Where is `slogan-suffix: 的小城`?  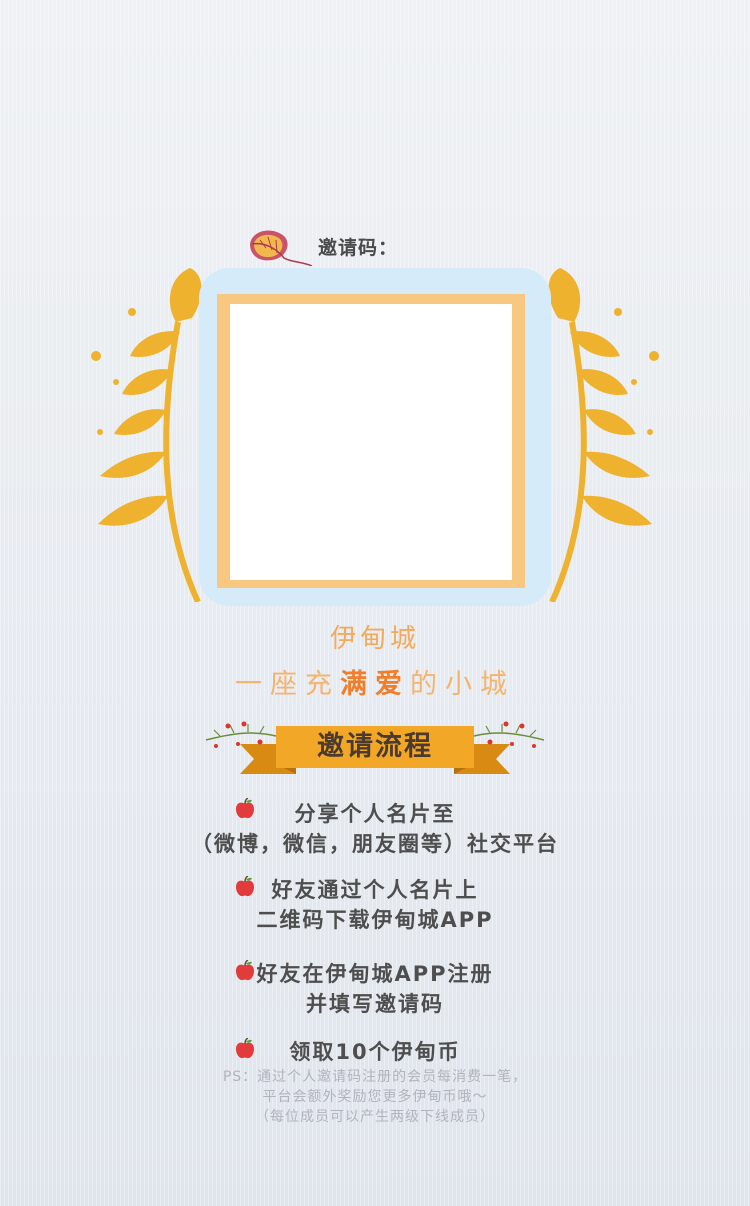 slogan-suffix: 的小城 is located at coordinates (462, 684).